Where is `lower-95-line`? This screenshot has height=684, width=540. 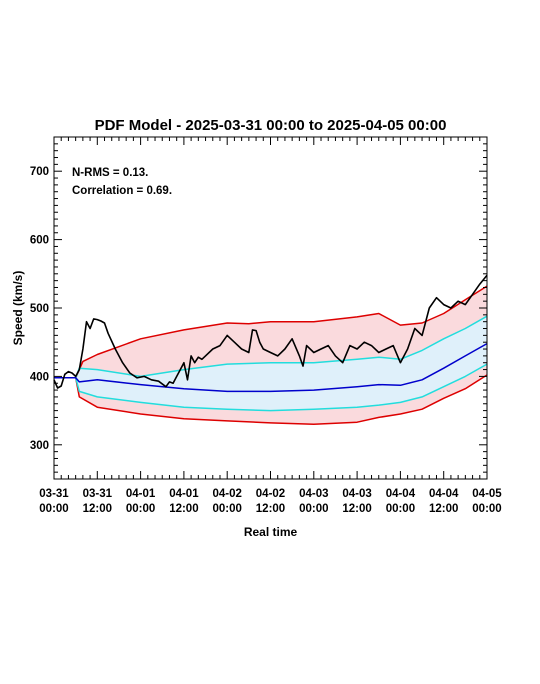 lower-95-line is located at coordinates (271, 400).